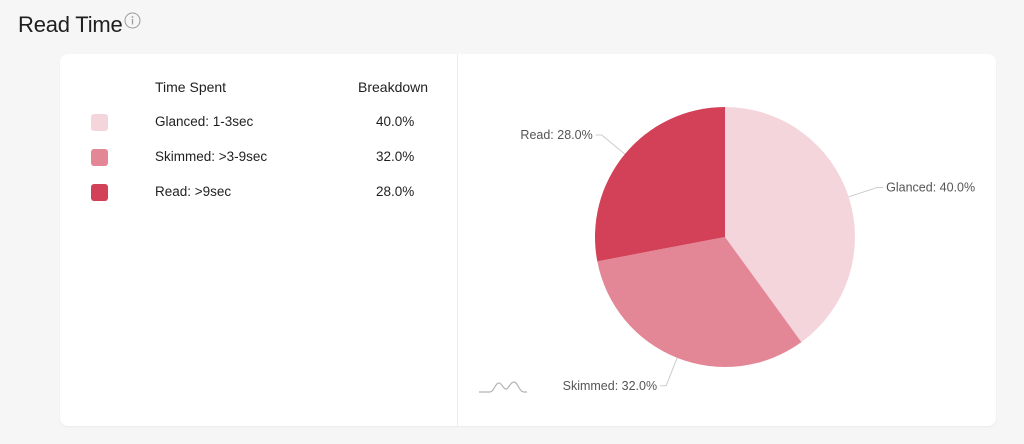 This screenshot has width=1024, height=444. Describe the element at coordinates (395, 121) in the screenshot. I see `legend-value: 40.0%` at that location.